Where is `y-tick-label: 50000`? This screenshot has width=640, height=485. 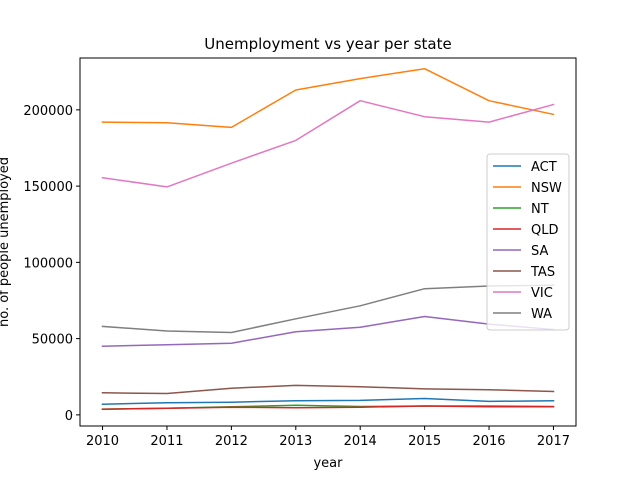 y-tick-label: 50000 is located at coordinates (52, 340).